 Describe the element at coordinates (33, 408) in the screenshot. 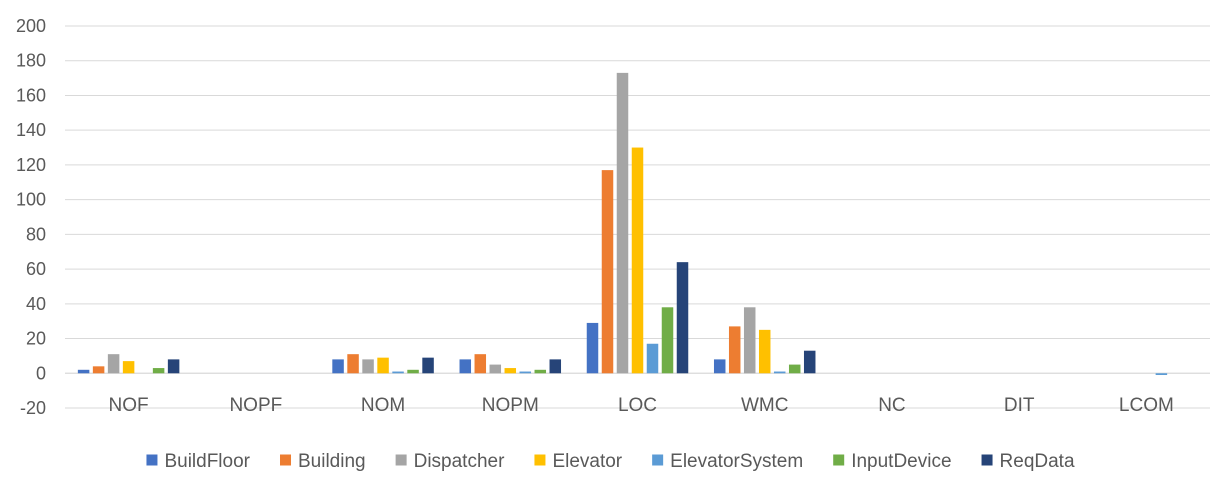

I see `y-tick-label: -20` at that location.